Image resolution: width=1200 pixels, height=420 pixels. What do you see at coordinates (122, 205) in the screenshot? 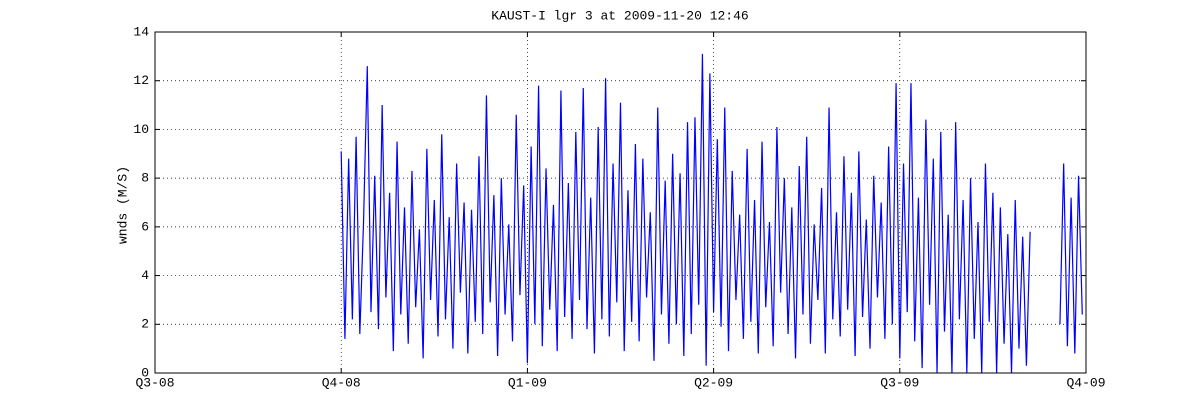
I see `y-axis-label: wnds (M/S)` at bounding box center [122, 205].